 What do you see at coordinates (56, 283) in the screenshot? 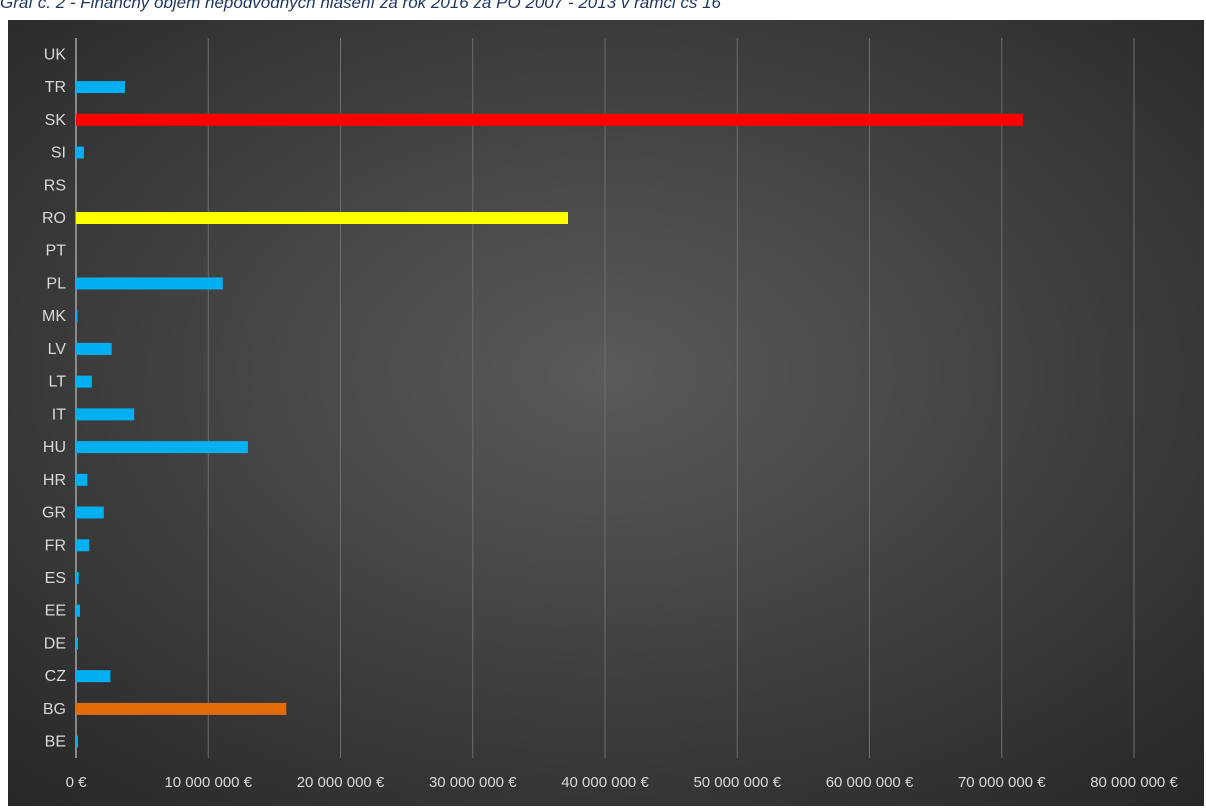
I see `y-tick-label: PL` at bounding box center [56, 283].